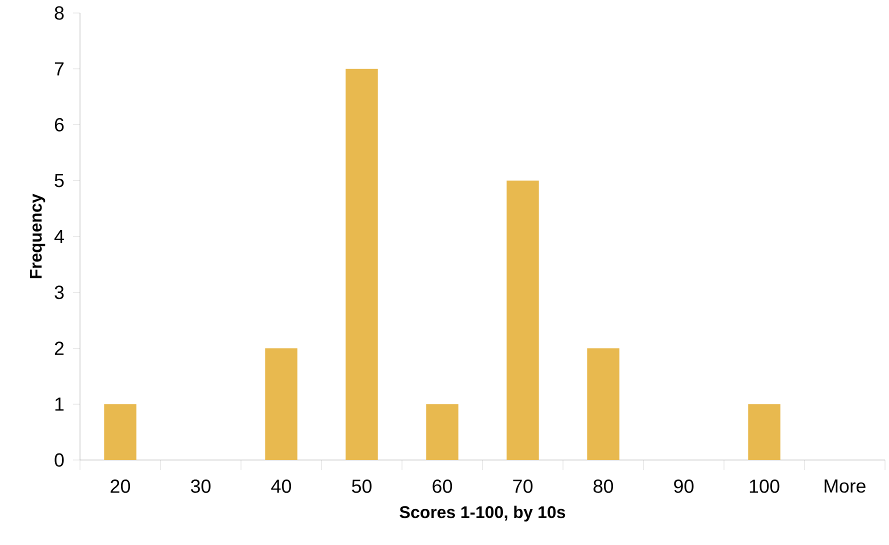 This screenshot has height=545, width=889. What do you see at coordinates (59, 348) in the screenshot?
I see `y-tick-label: 2` at bounding box center [59, 348].